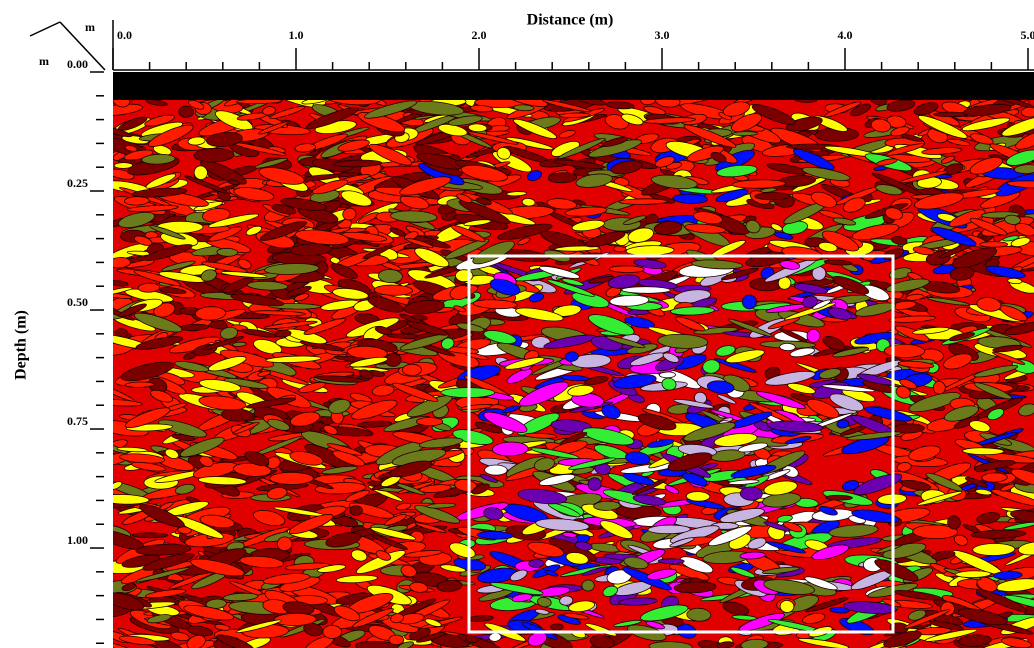  I want to click on corner-x-unit: m, so click(90, 27).